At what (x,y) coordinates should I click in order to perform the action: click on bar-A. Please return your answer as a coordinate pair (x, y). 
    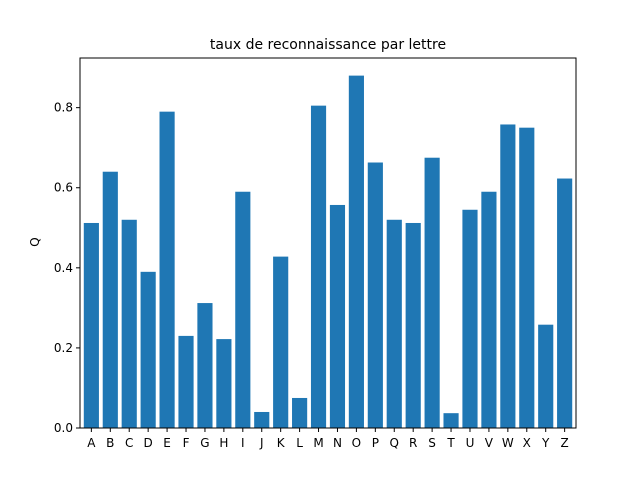
    Looking at the image, I should click on (91, 325).